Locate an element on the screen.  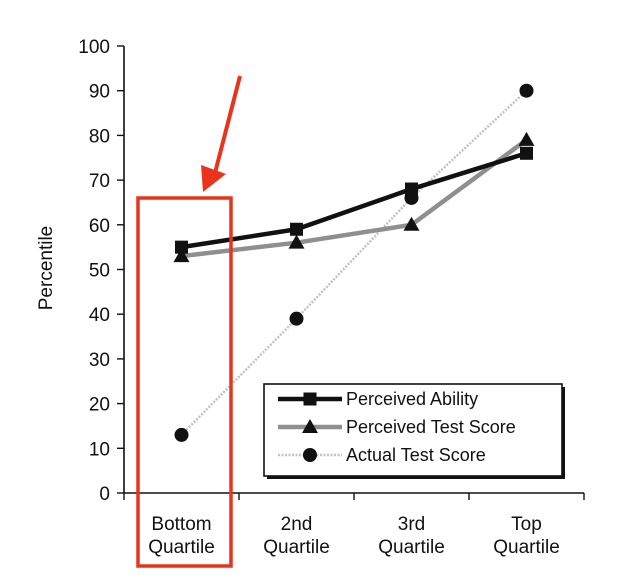
annotation-layer is located at coordinates (189, 321).